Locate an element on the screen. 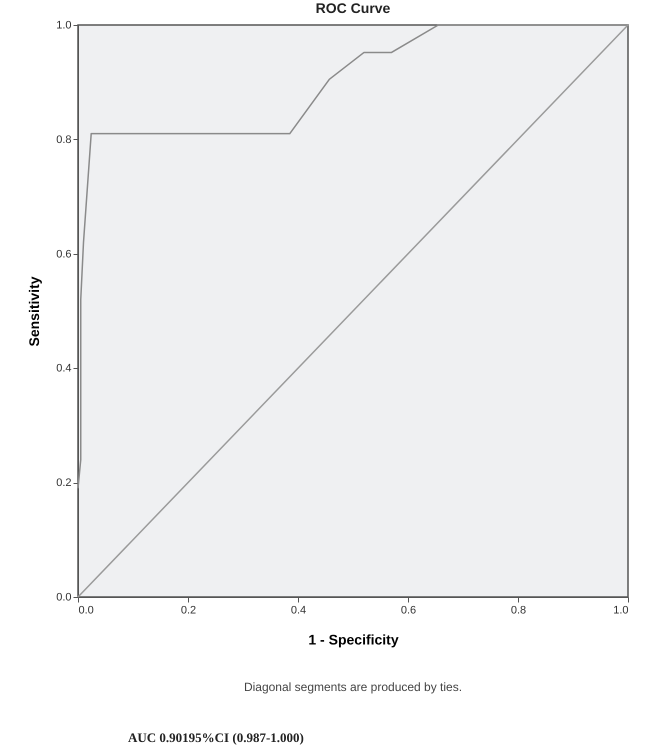  chart-title: ROC Curve is located at coordinates (353, 8).